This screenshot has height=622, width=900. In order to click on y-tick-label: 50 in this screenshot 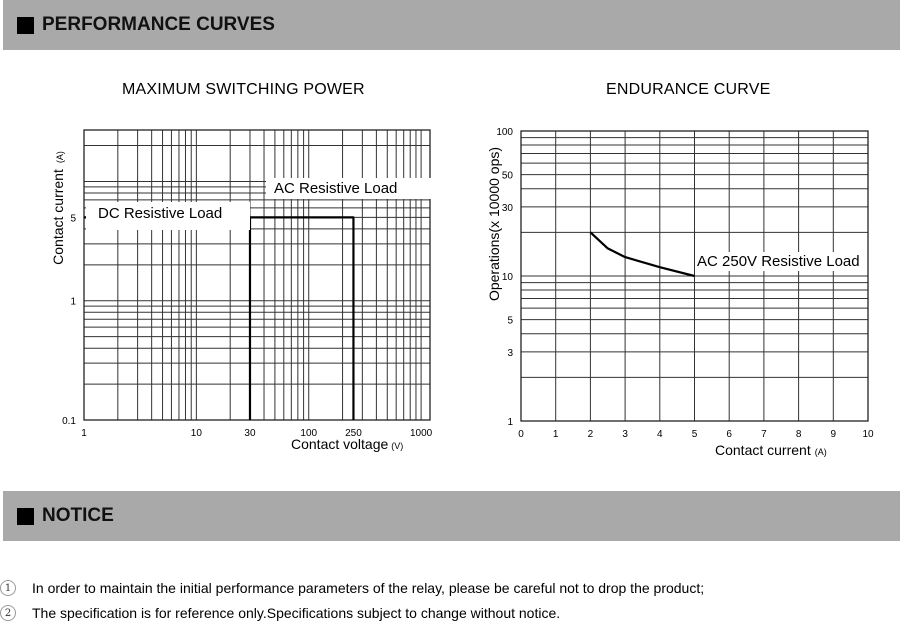, I will do `click(508, 176)`.